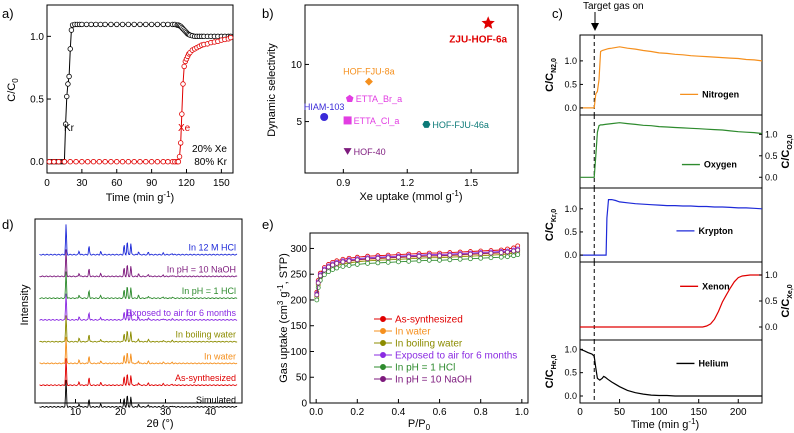 Image resolution: width=794 pixels, height=433 pixels. Describe the element at coordinates (787, 151) in the screenshot. I see `panel-c-ylabel: C/CO2,0` at that location.